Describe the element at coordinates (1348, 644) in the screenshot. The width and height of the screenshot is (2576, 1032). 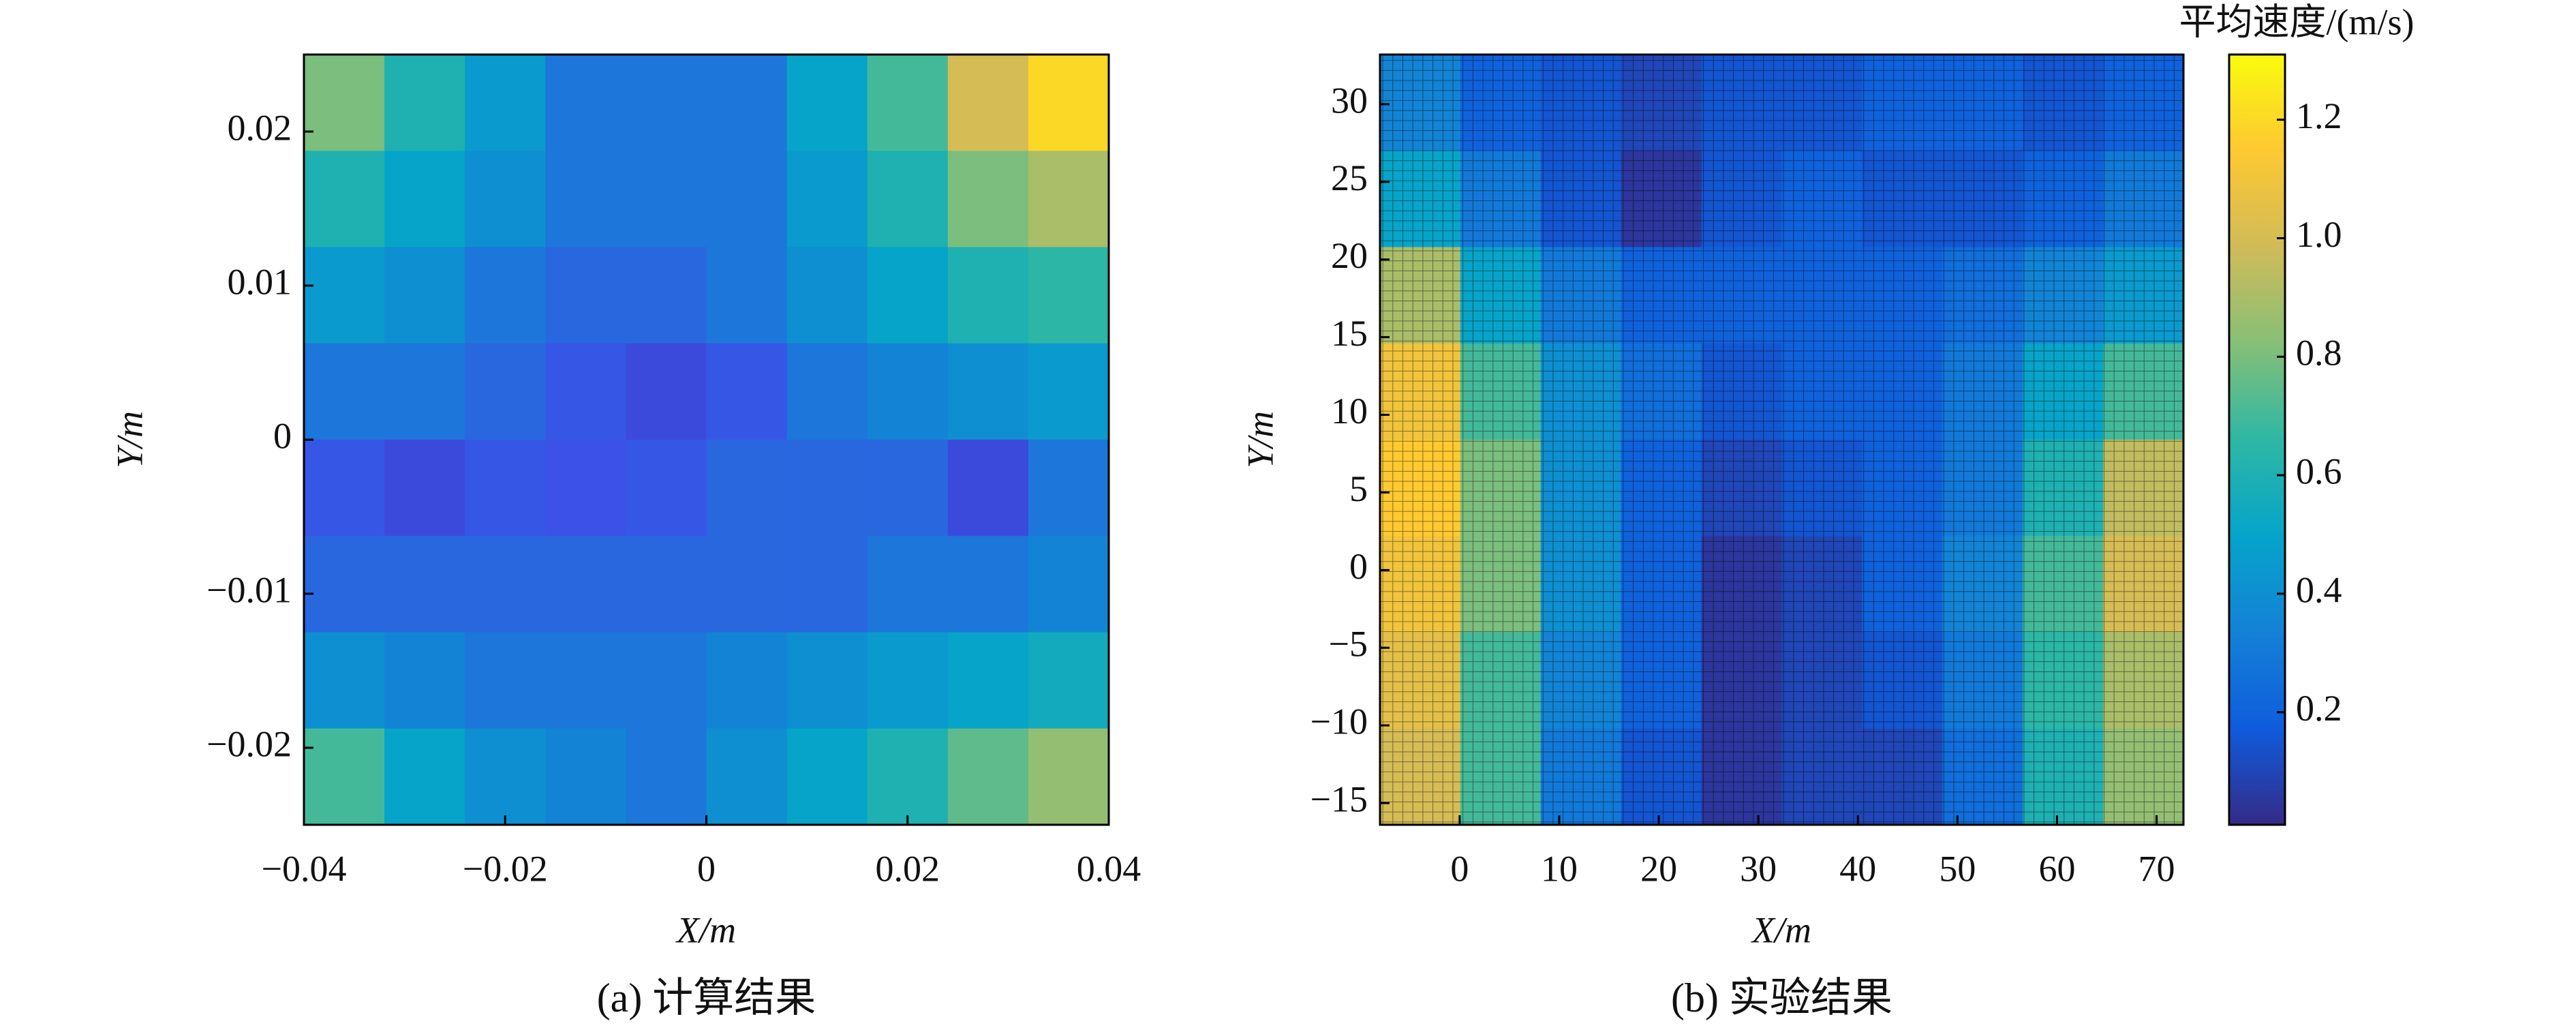
I see `y-tick-label: −5` at that location.